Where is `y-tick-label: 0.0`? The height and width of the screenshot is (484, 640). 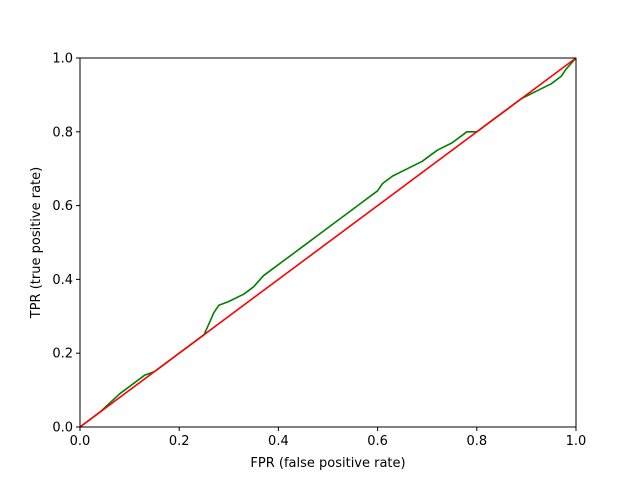 y-tick-label: 0.0 is located at coordinates (62, 428).